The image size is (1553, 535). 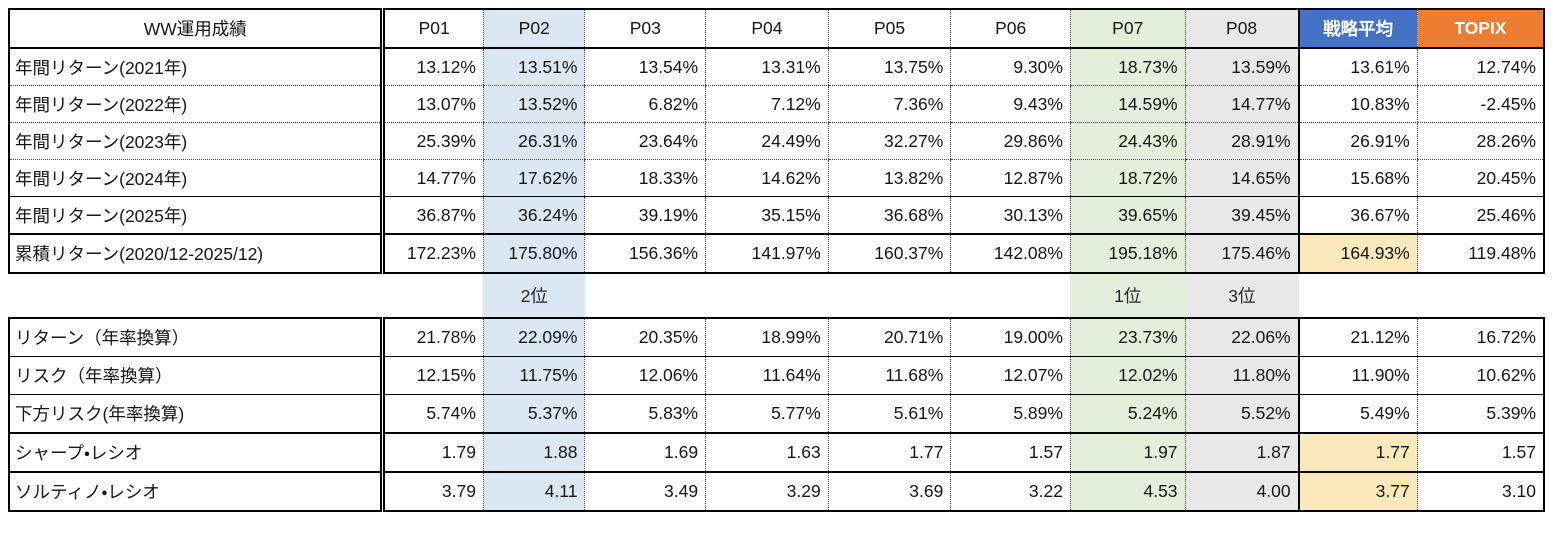 I want to click on value-cell-p07: 39.65%, so click(x=1127, y=215).